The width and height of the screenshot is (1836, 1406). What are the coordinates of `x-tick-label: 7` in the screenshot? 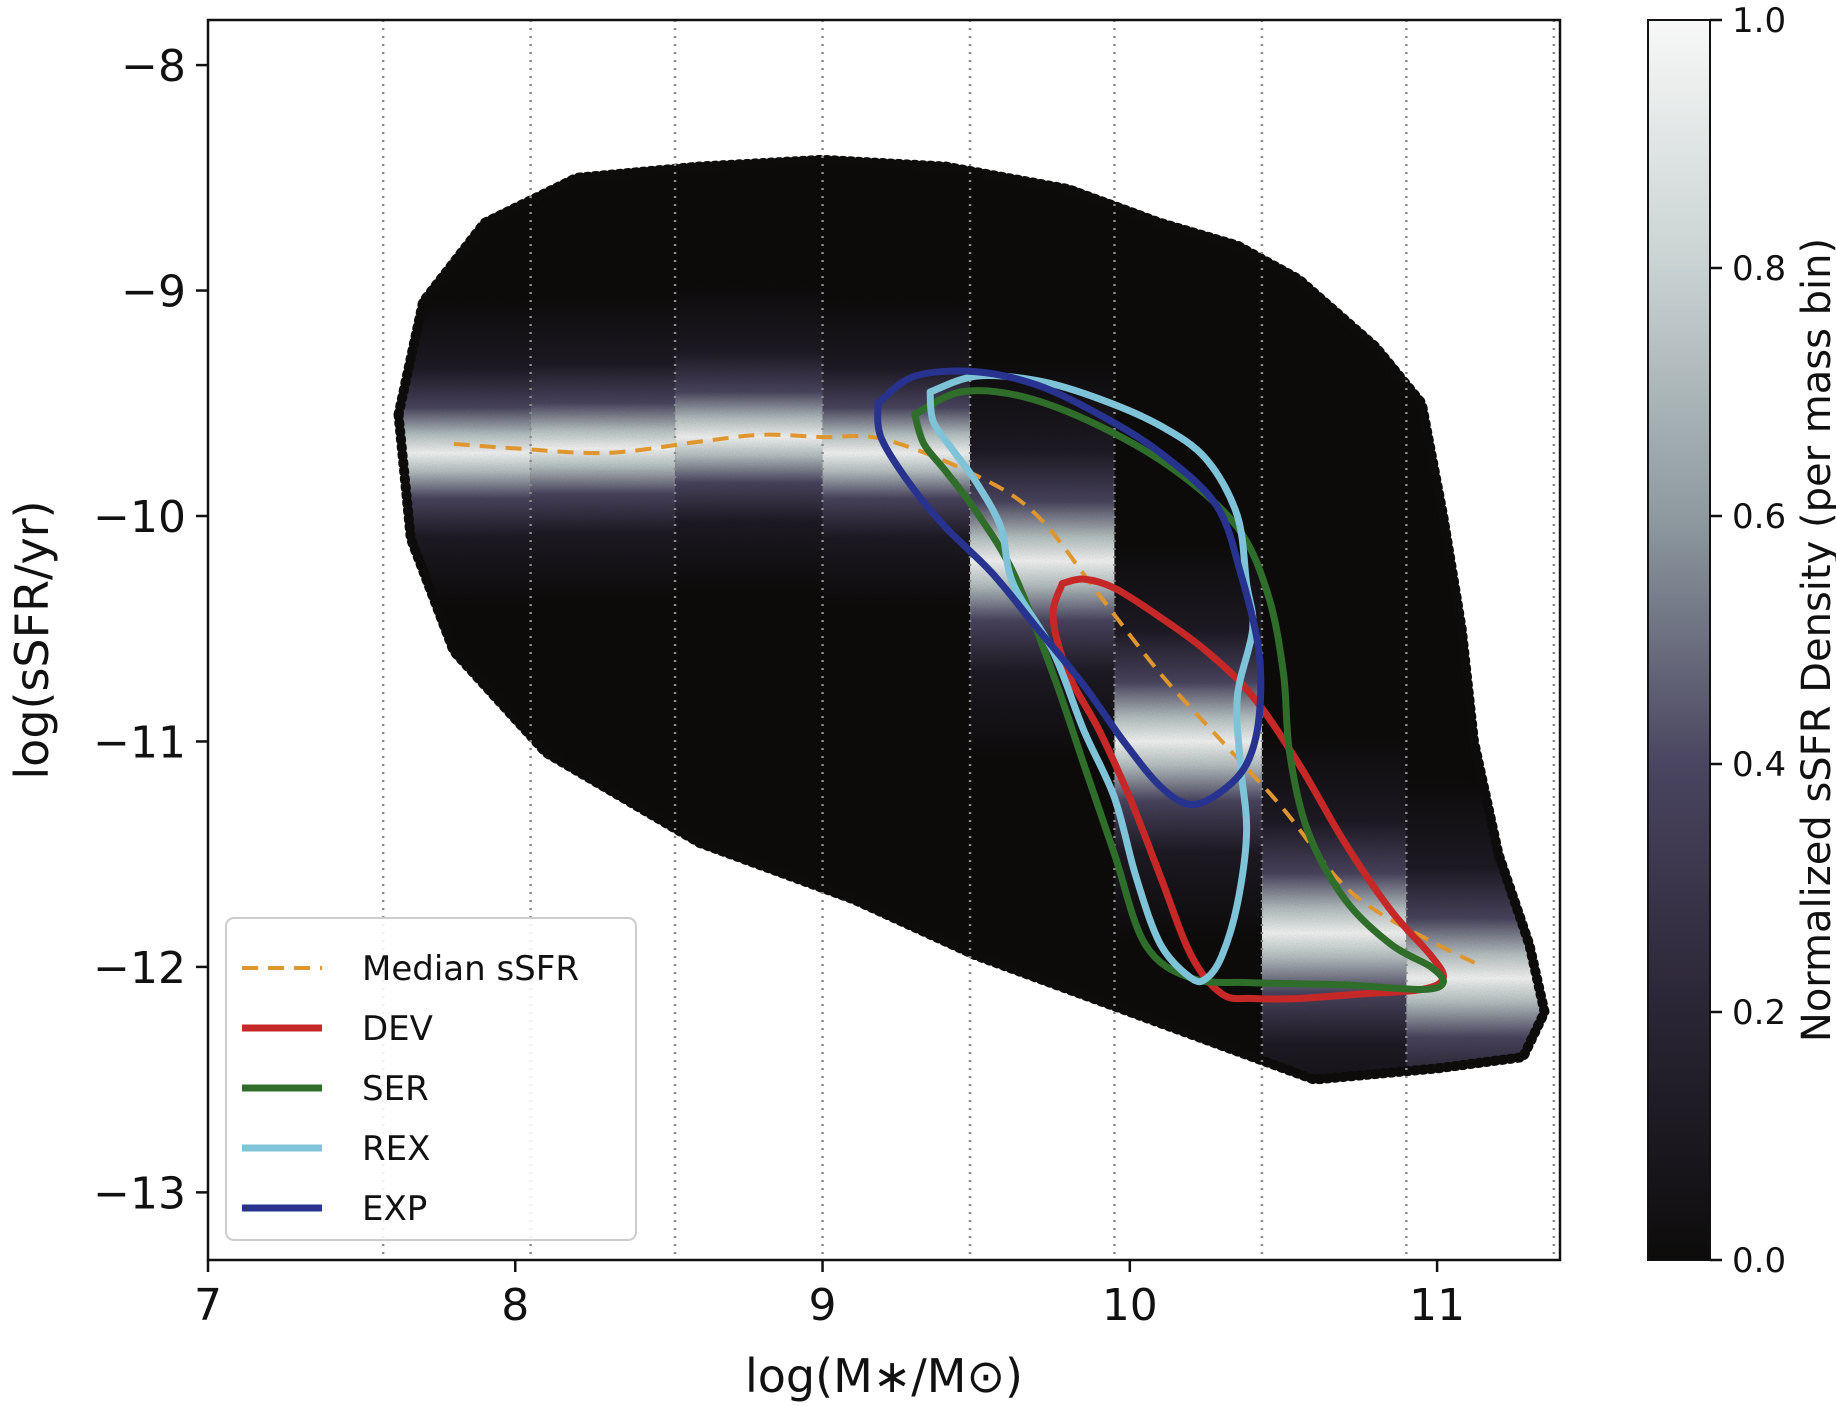 It's located at (208, 1305).